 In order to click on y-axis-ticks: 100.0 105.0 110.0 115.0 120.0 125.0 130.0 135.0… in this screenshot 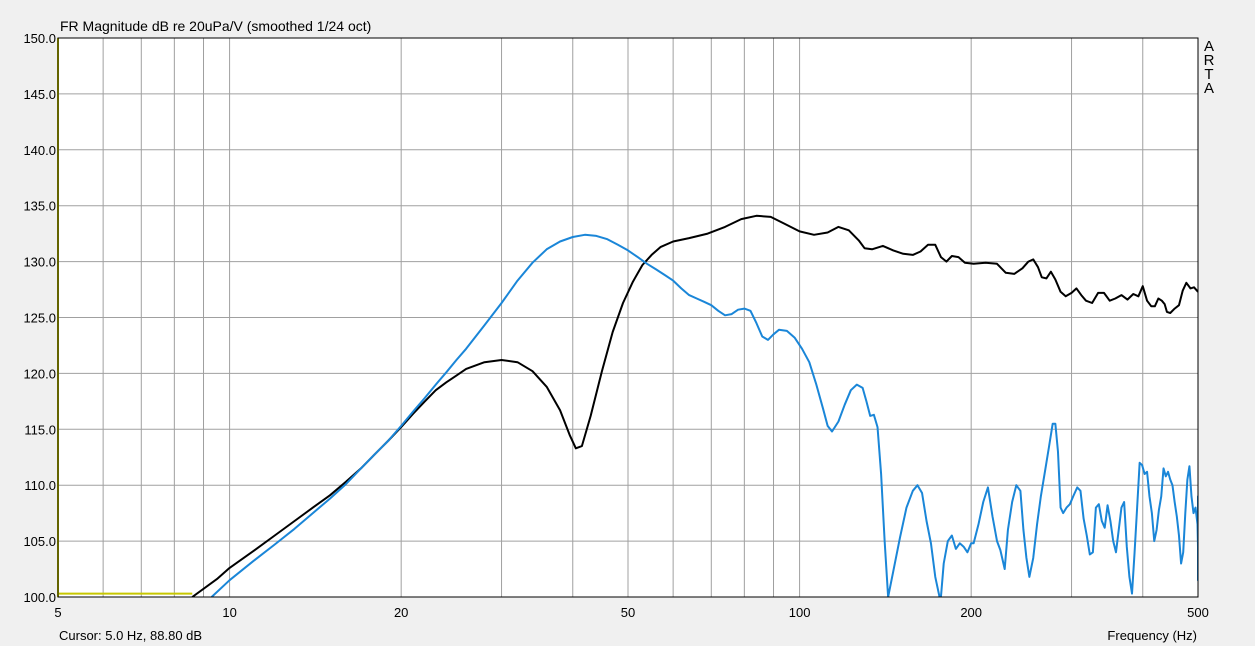, I will do `click(39, 318)`.